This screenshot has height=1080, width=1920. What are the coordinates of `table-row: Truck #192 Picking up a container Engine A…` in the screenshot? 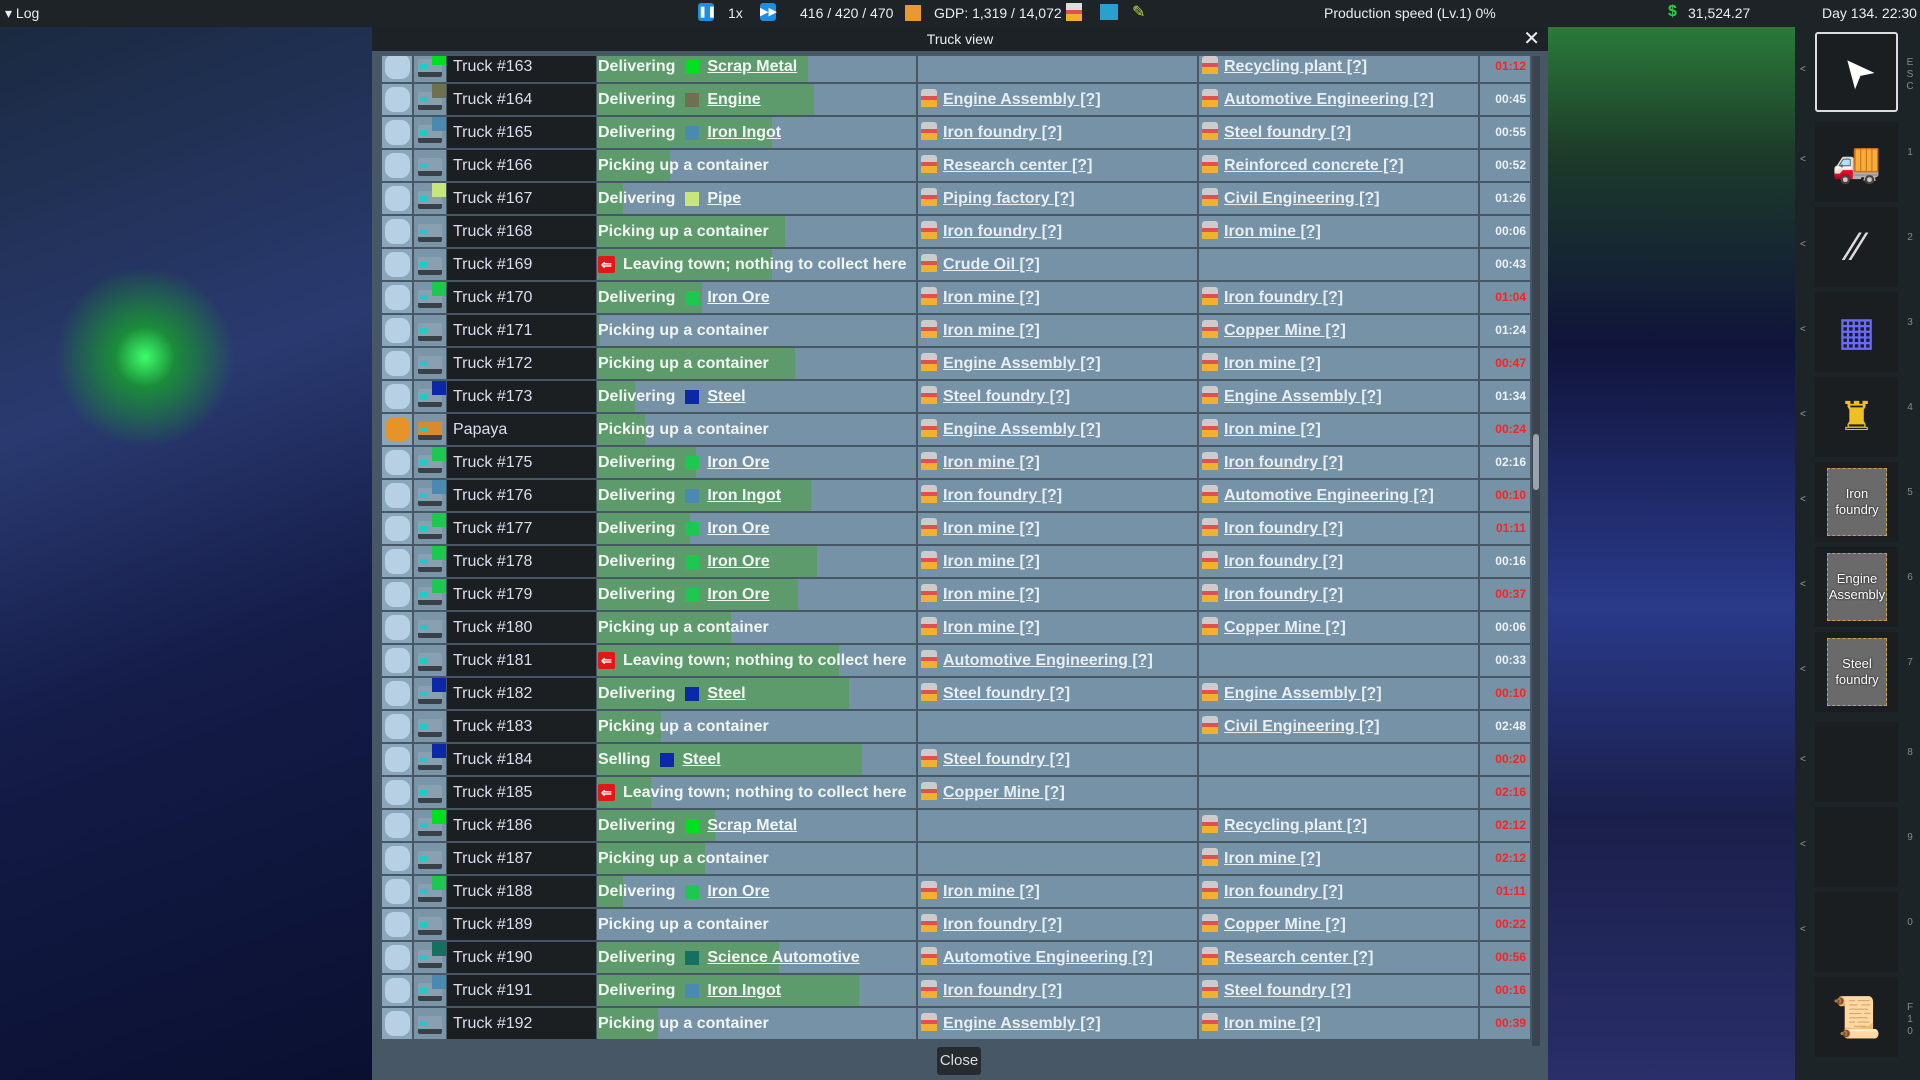 It's located at (955, 1023).